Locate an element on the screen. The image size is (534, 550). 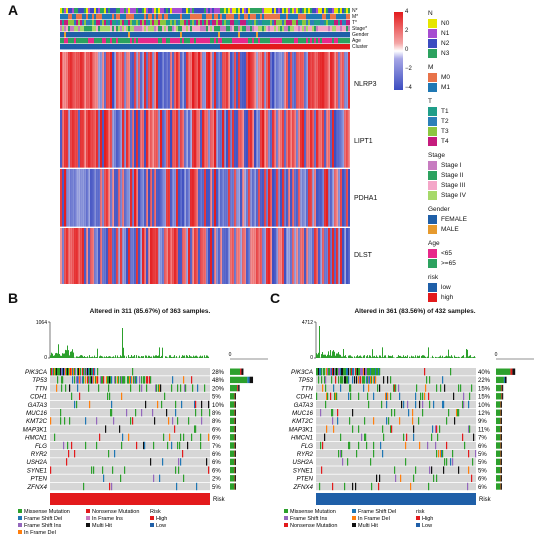
heatmap-gene-label: DLST is located at coordinates (363, 255).